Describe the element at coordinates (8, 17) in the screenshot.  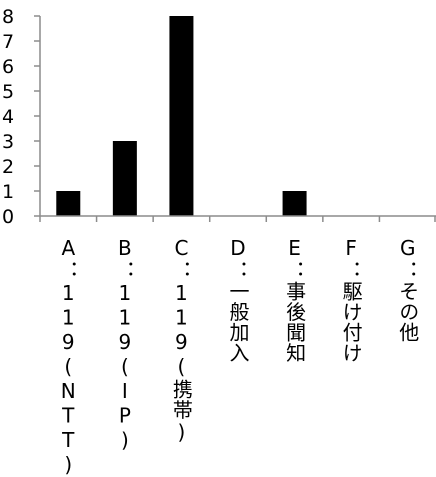
I see `y-tick-label: 8` at that location.